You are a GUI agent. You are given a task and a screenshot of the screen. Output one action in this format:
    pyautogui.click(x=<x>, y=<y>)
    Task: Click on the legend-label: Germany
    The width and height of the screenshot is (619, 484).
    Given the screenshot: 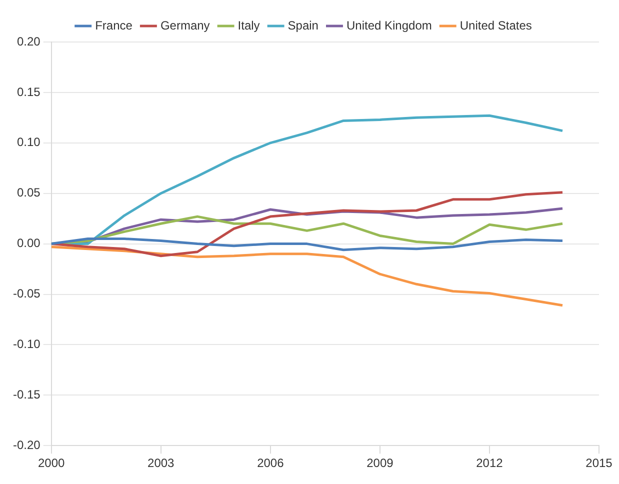 What is the action you would take?
    pyautogui.click(x=185, y=25)
    